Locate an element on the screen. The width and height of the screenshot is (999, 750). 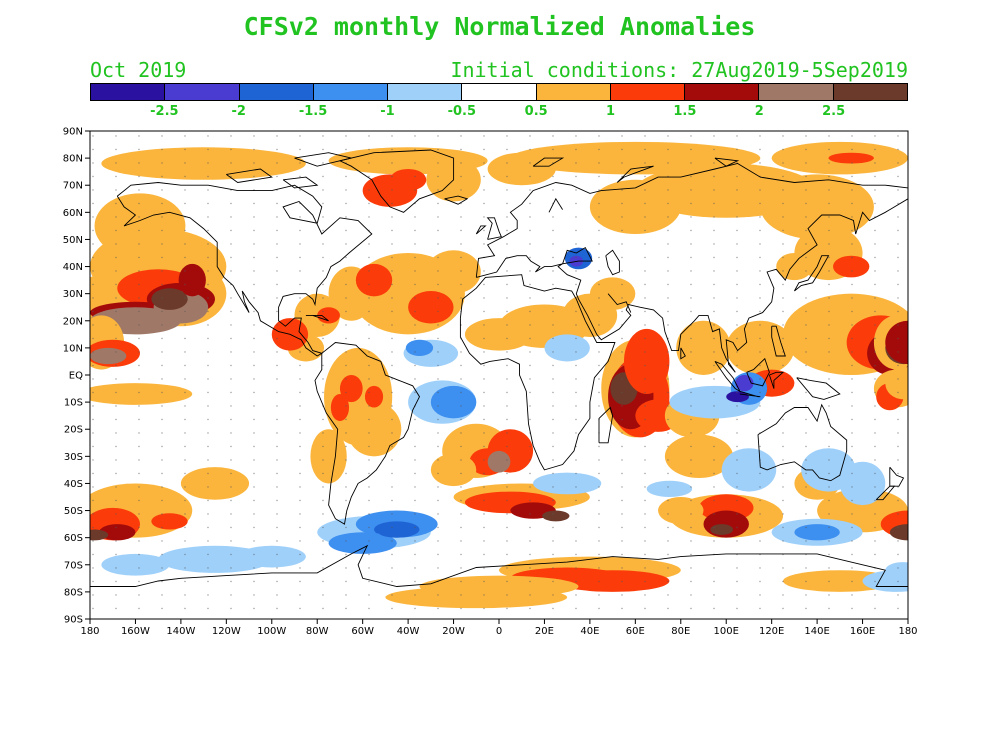
lat-label: 50N is located at coordinates (73, 240).